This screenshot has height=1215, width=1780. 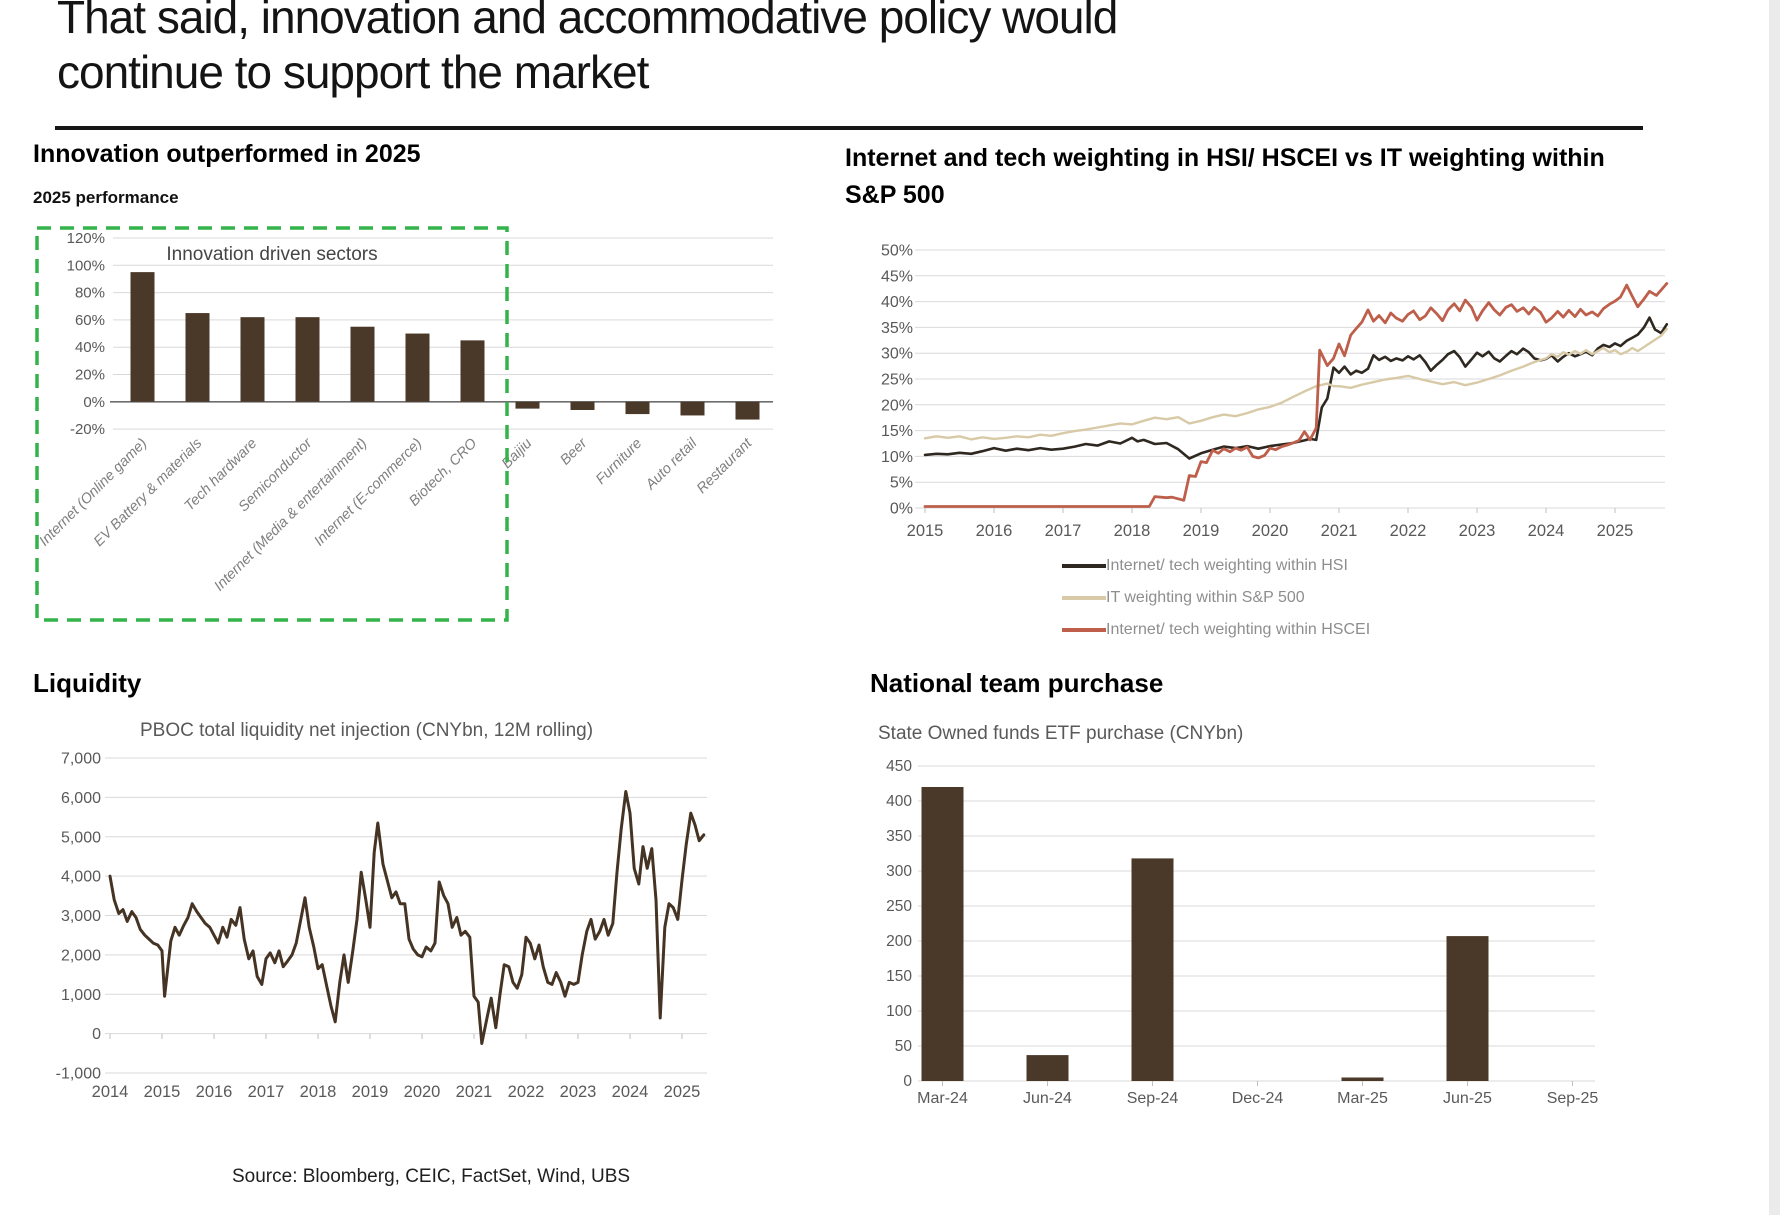 What do you see at coordinates (899, 1011) in the screenshot?
I see `svg-text: 100` at bounding box center [899, 1011].